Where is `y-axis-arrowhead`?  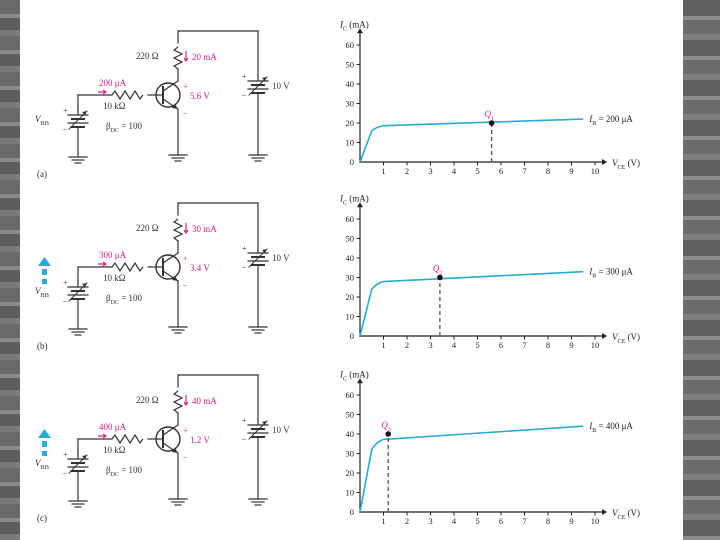
y-axis-arrowhead is located at coordinates (360, 381).